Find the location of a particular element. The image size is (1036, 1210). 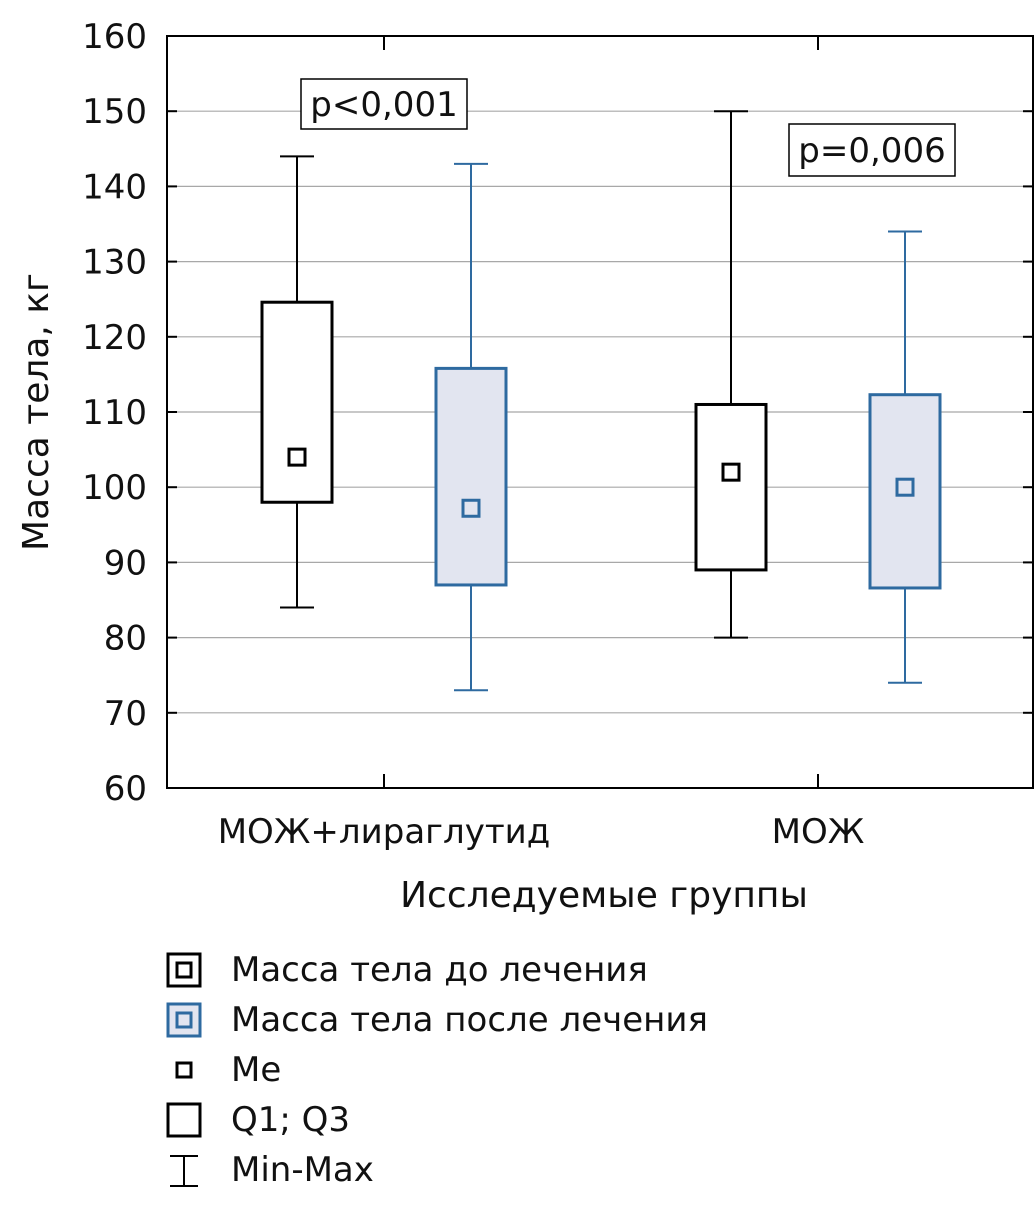

legend-label-after: Масса тела после лечения is located at coordinates (469, 1020).